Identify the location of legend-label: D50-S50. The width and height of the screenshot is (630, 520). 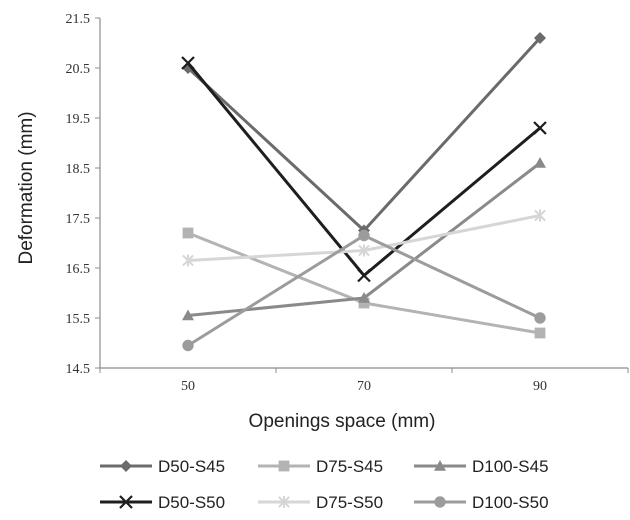
(191, 502).